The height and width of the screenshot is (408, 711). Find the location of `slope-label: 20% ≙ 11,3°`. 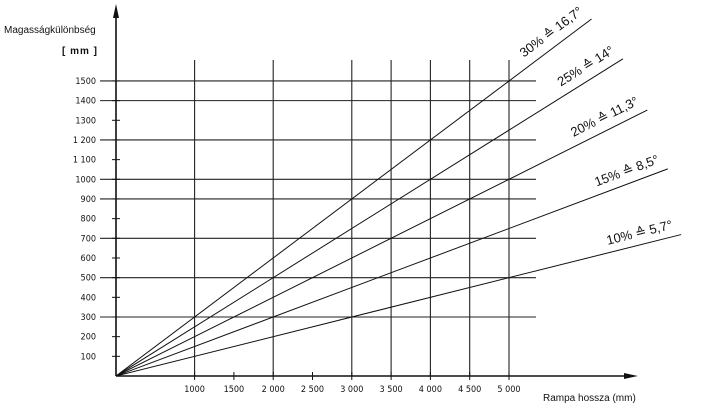

slope-label: 20% ≙ 11,3° is located at coordinates (604, 116).